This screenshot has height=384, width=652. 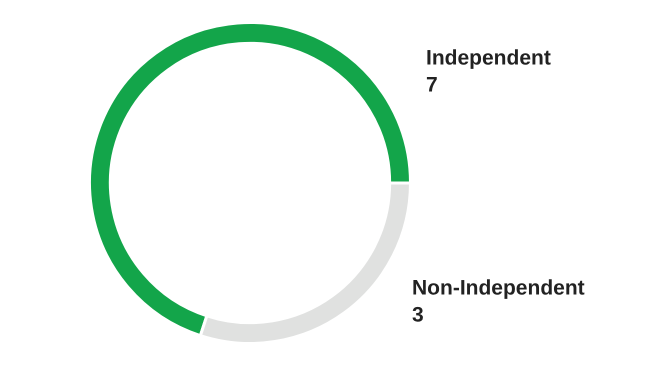 What do you see at coordinates (418, 314) in the screenshot?
I see `data-label: 3` at bounding box center [418, 314].